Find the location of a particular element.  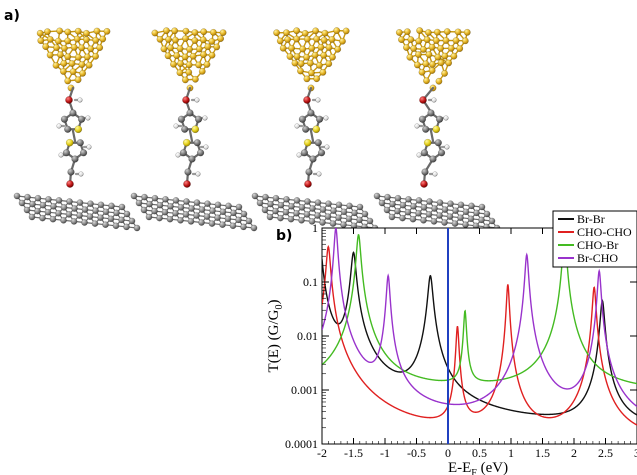

legend-label: CHO-CHO is located at coordinates (604, 232).